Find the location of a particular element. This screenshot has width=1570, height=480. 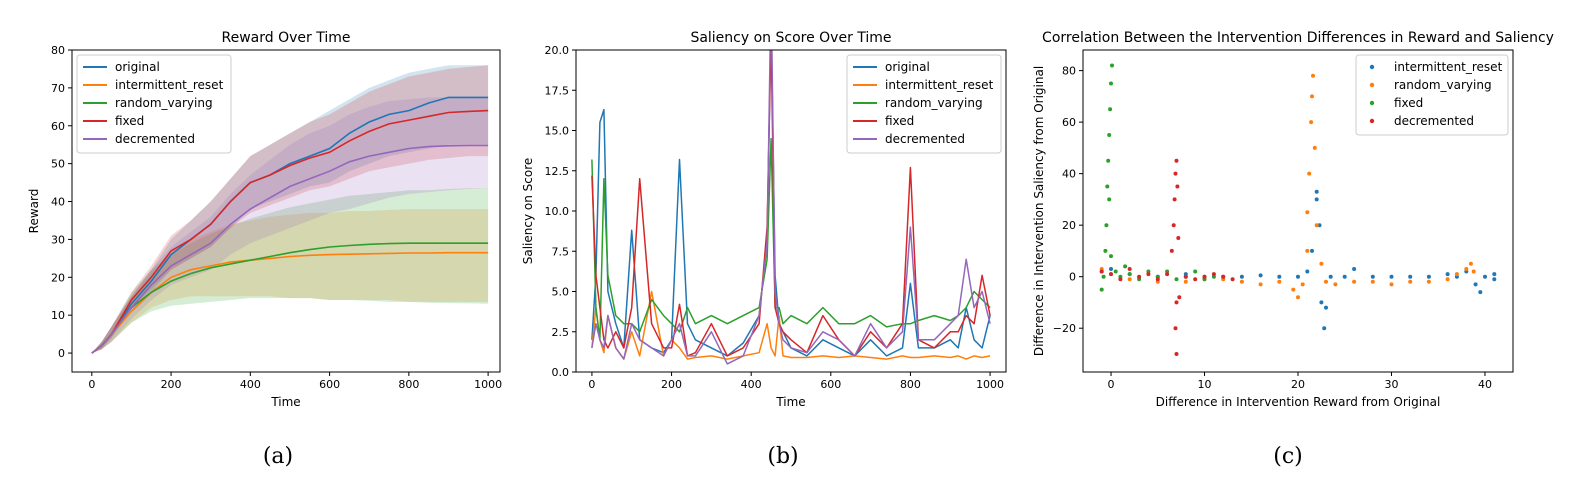

chart-title: Saliency on Score Over Time is located at coordinates (790, 38).